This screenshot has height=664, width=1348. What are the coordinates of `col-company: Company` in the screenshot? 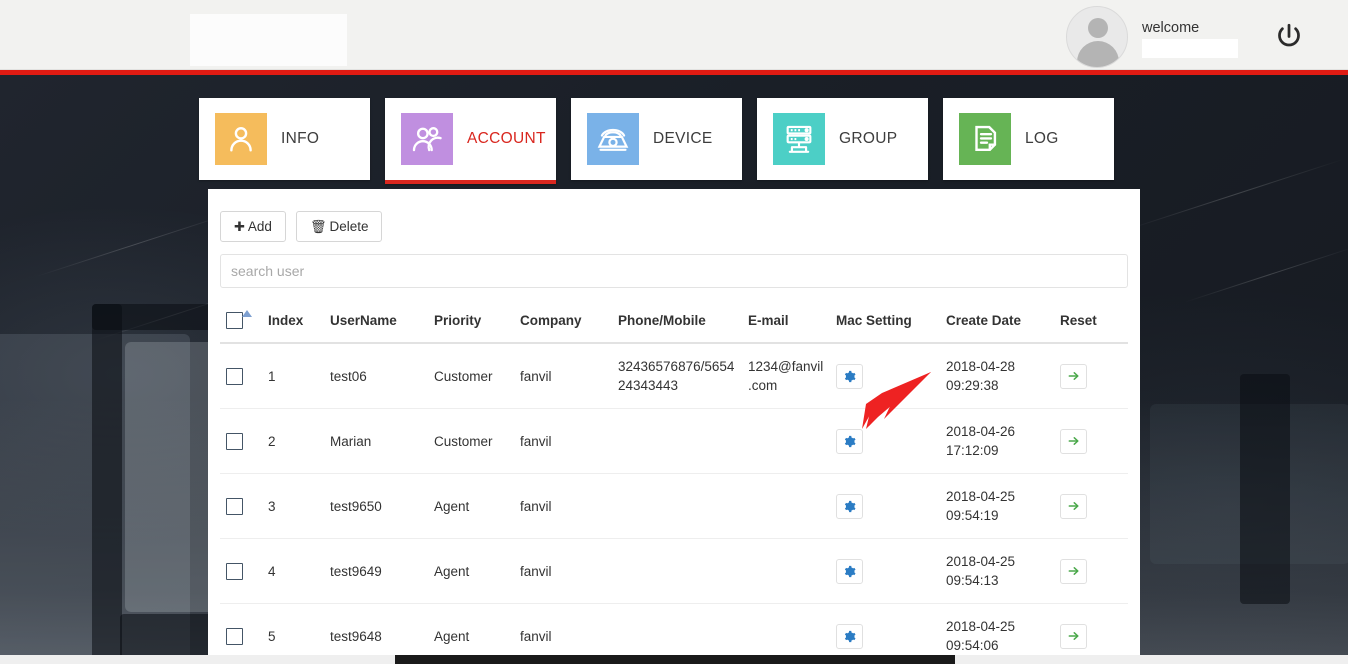 It's located at (563, 324).